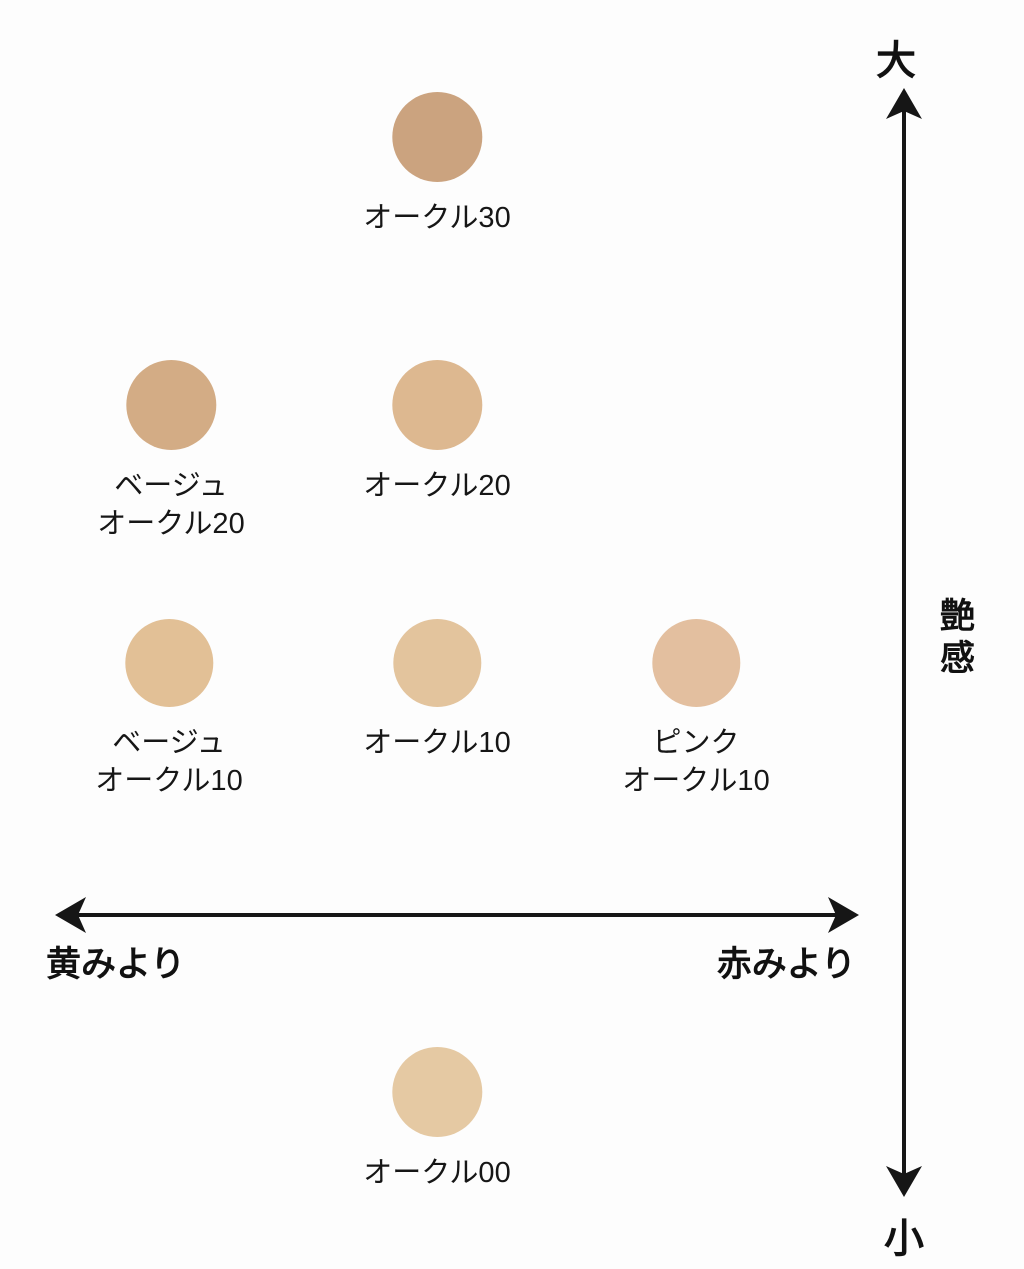 The image size is (1024, 1269). I want to click on shade-label: オークル30, so click(436, 218).